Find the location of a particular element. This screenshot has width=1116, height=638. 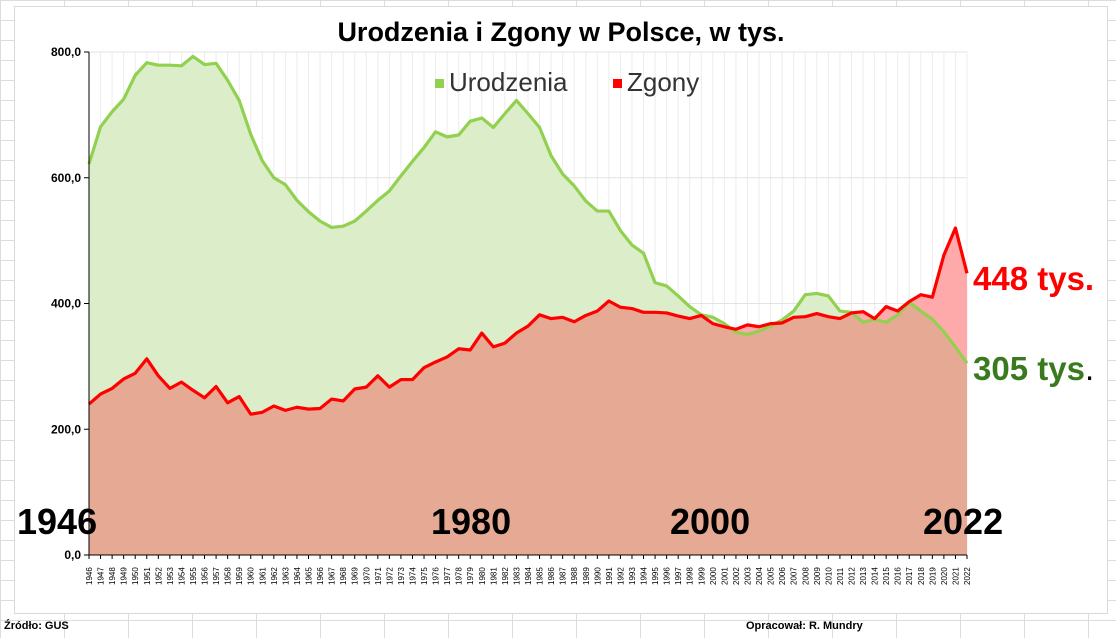

x-tick-label: 1992 is located at coordinates (620, 576).